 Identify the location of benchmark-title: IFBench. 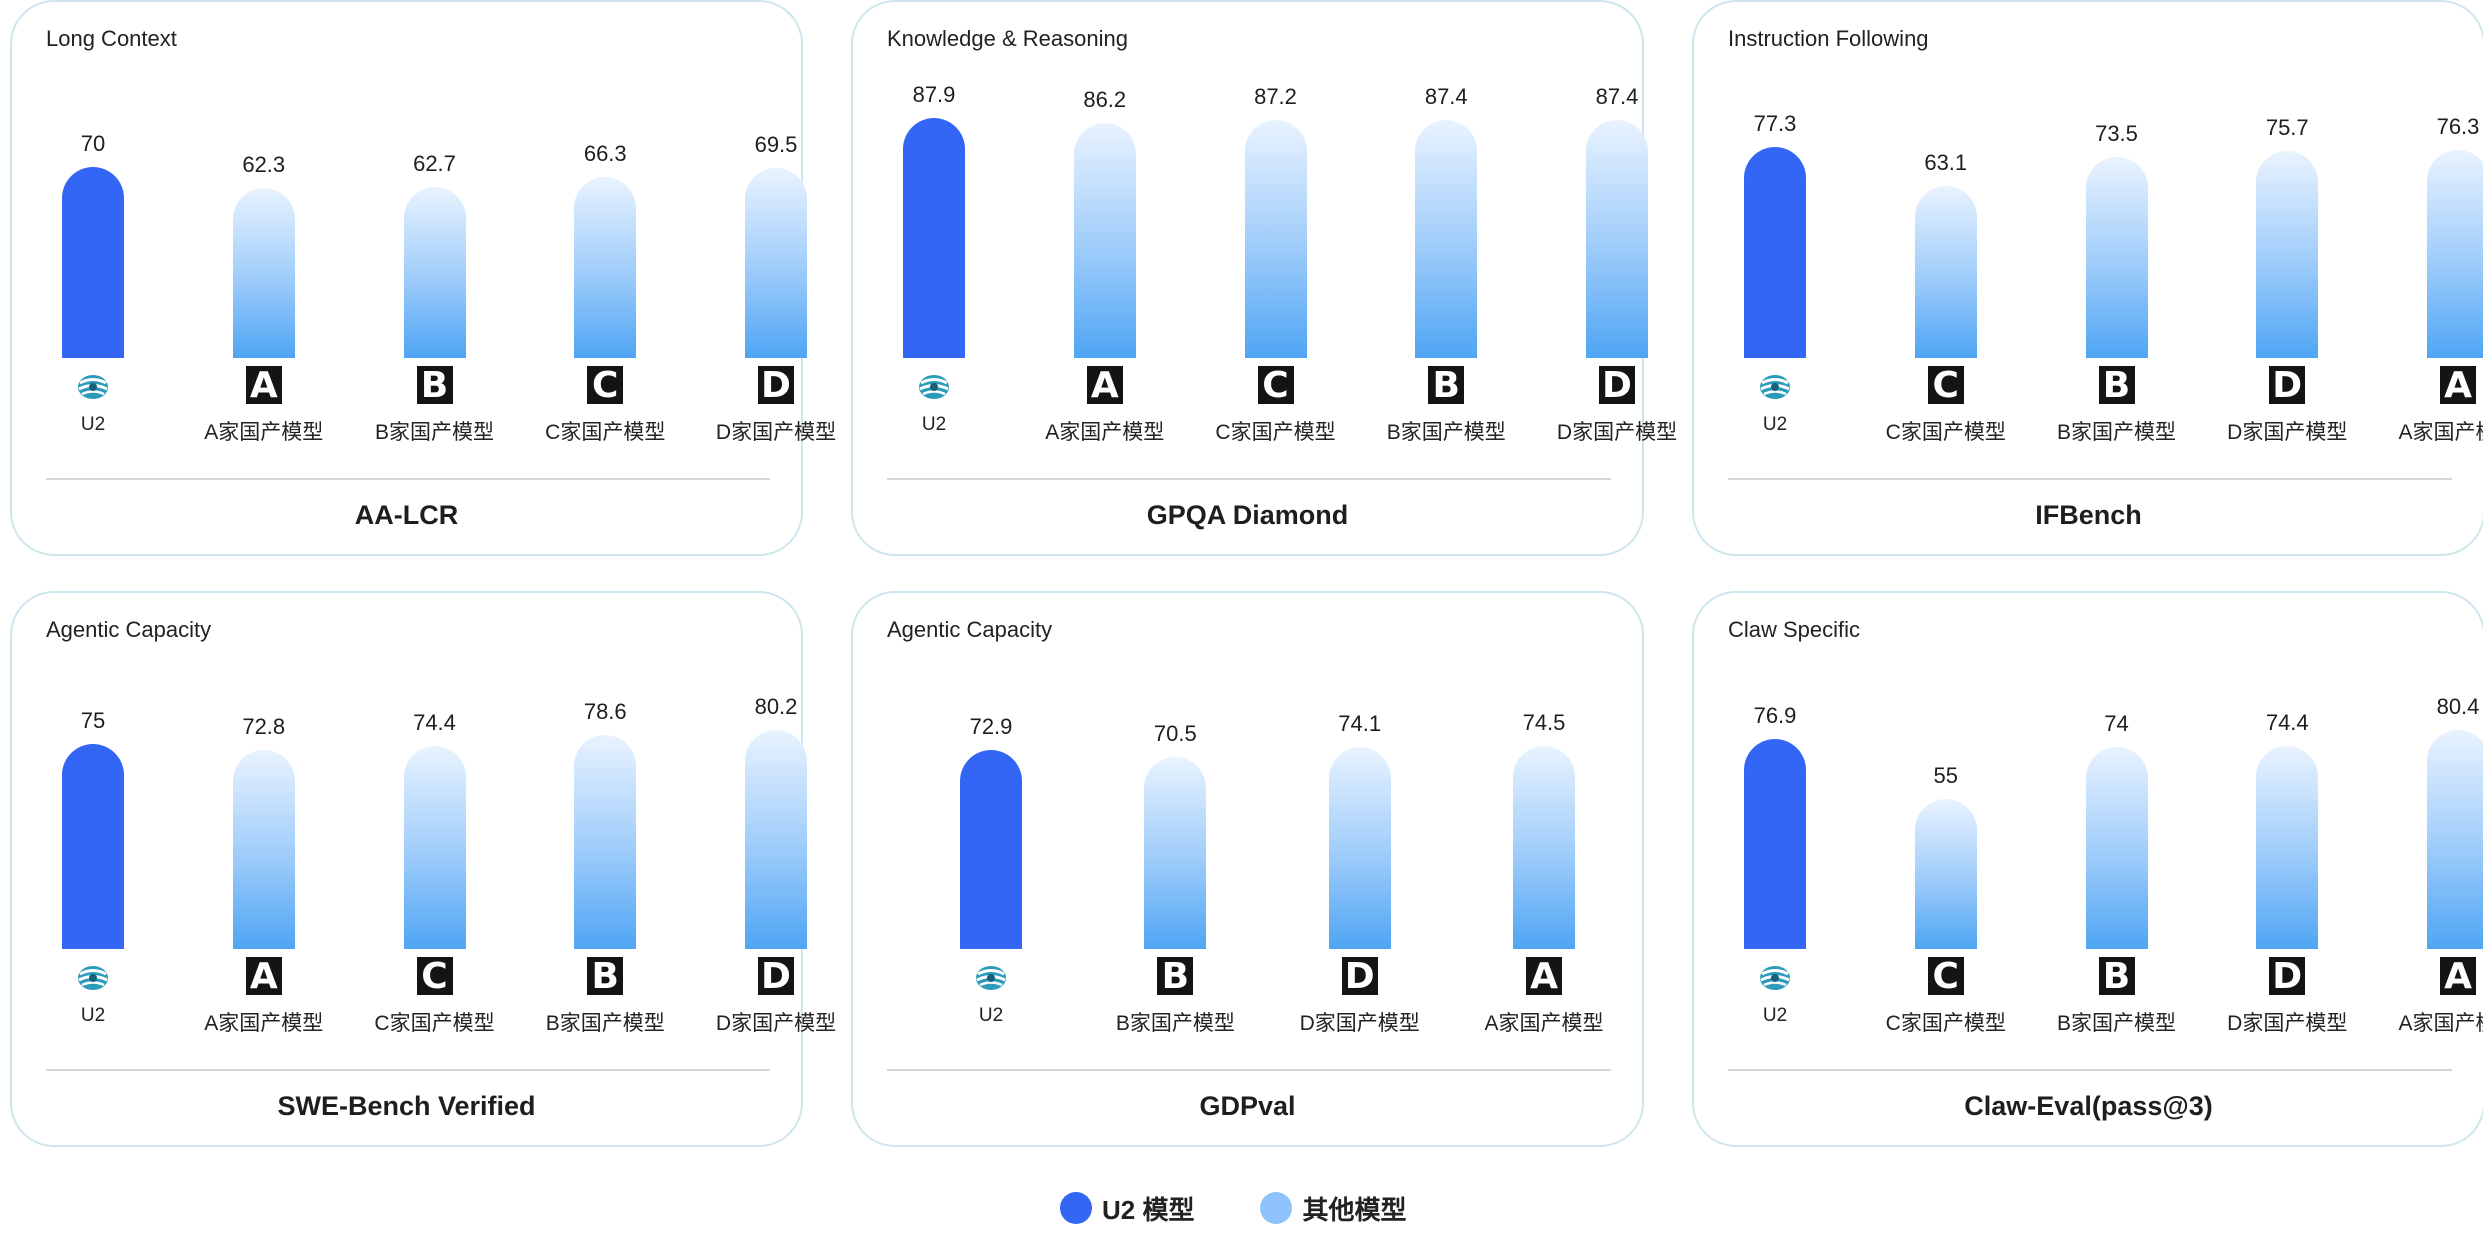
(2088, 515).